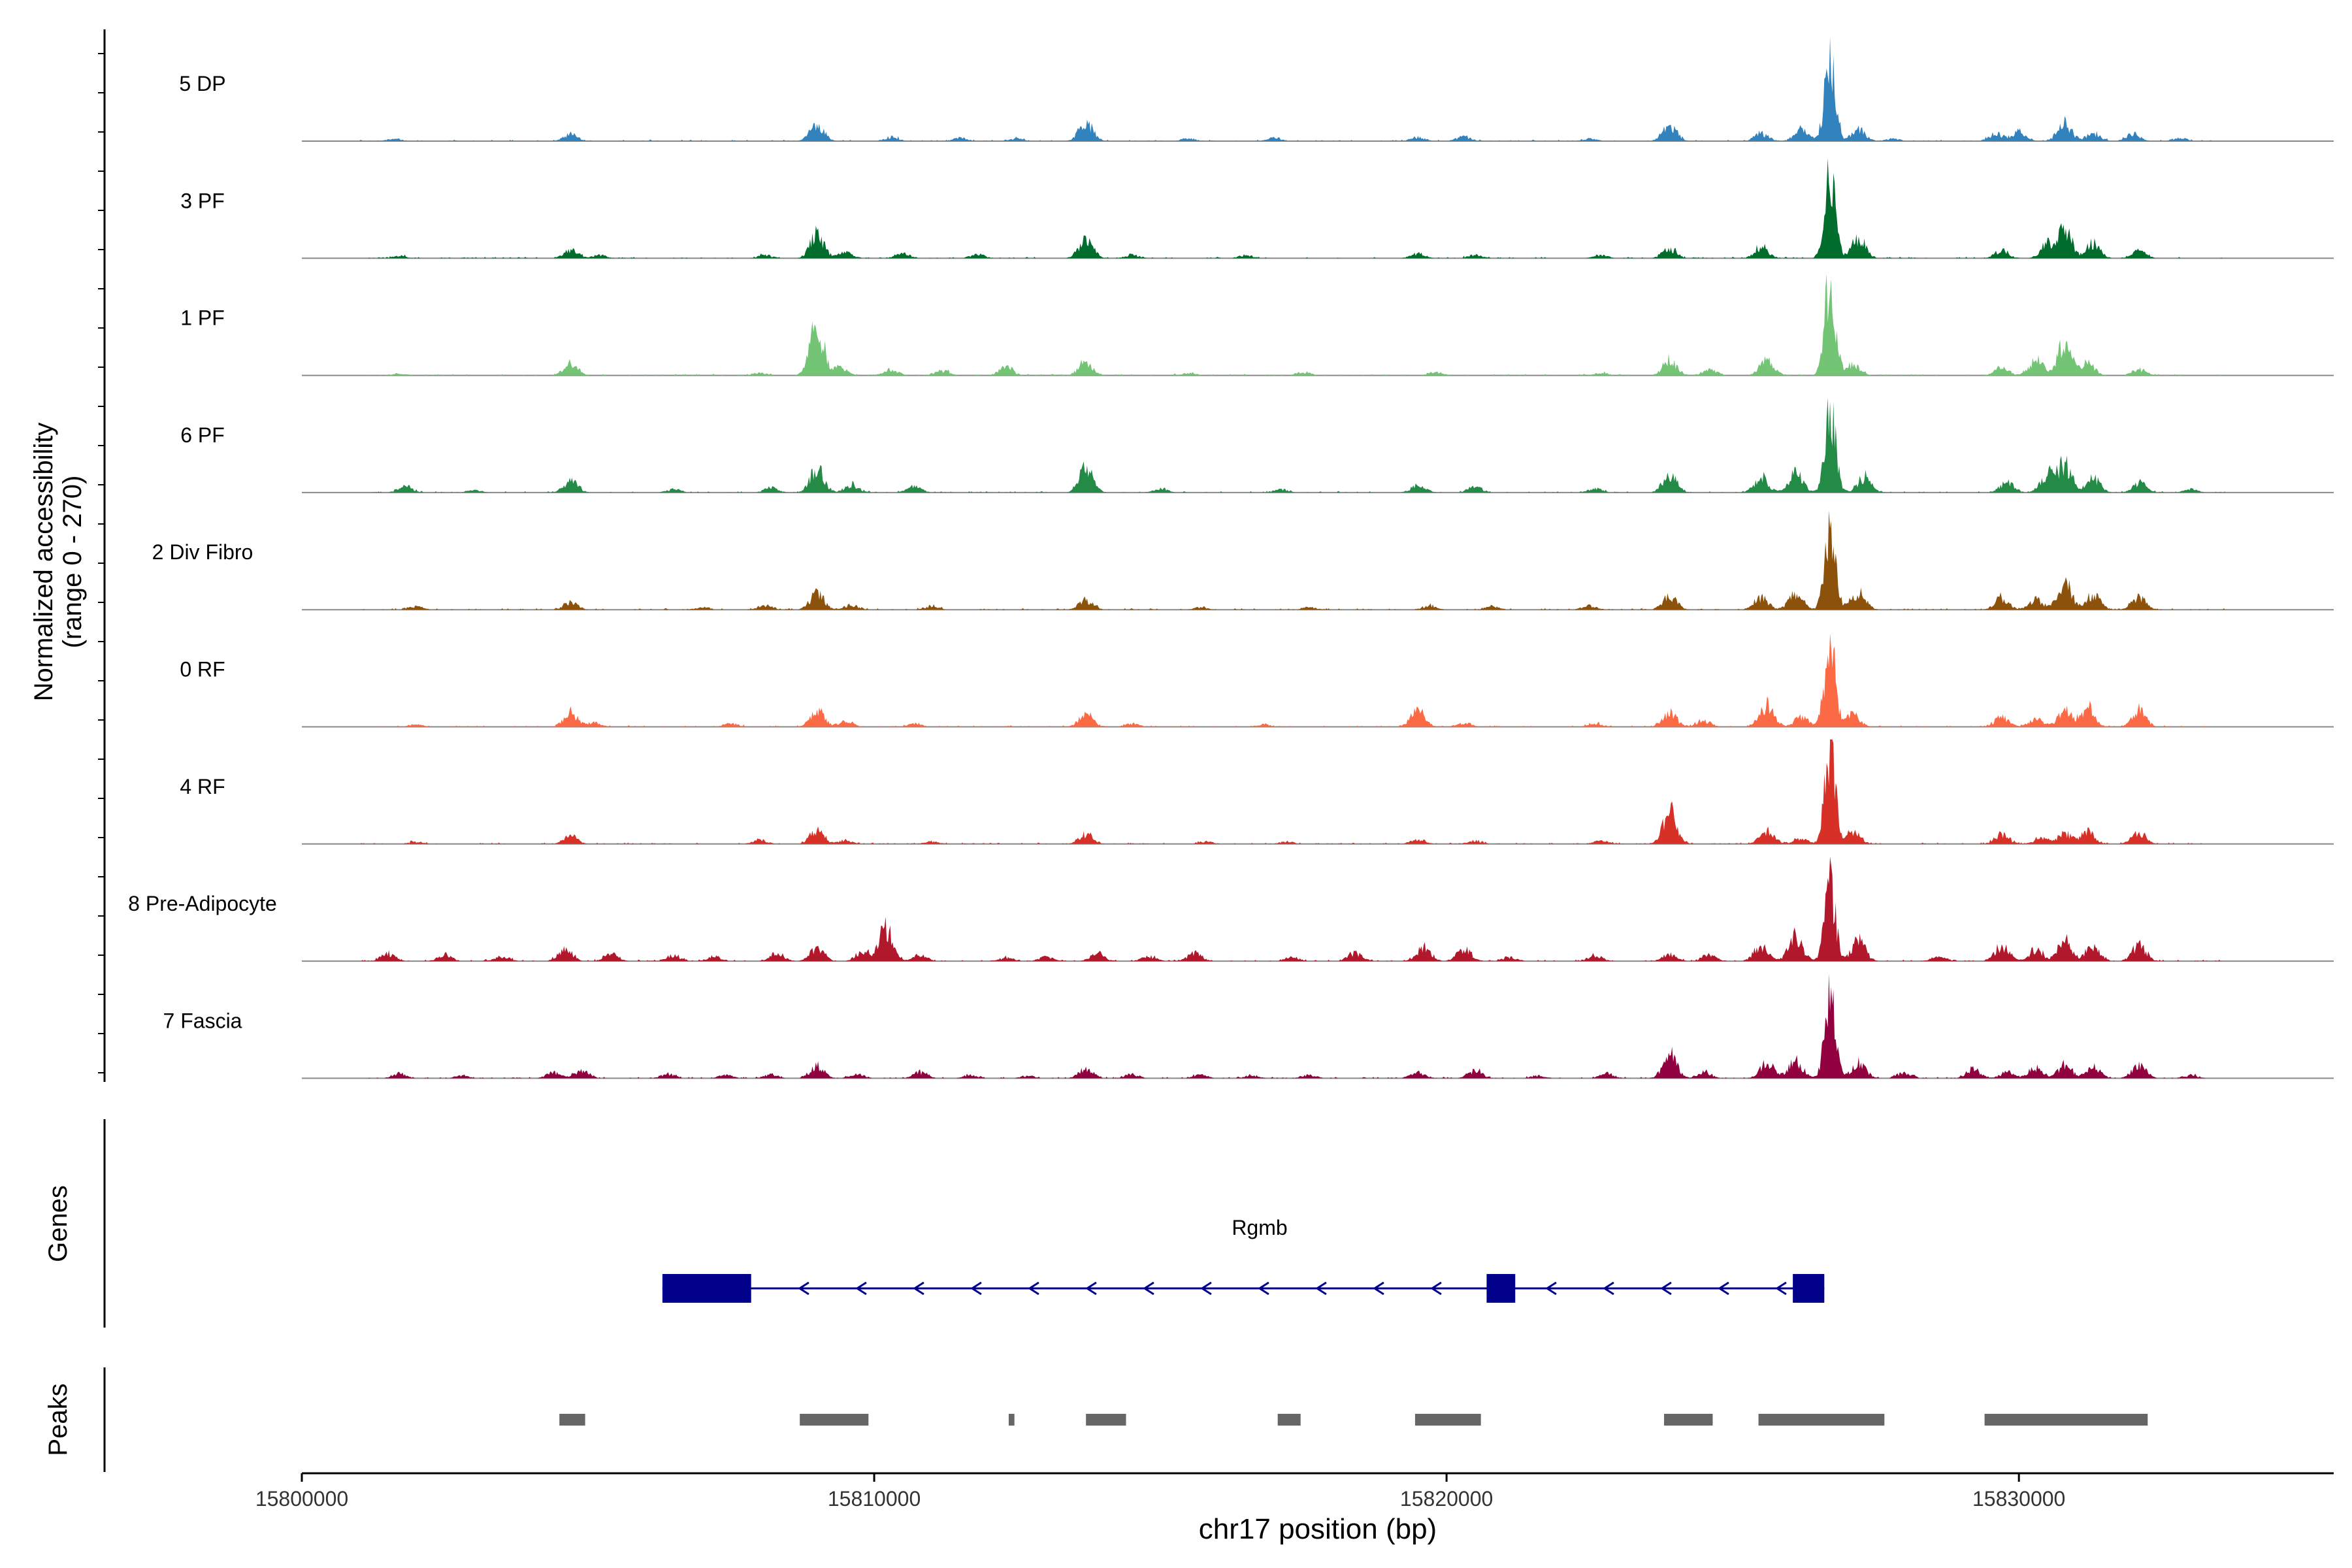  I want to click on peaks-panel-label: Peaks, so click(58, 1419).